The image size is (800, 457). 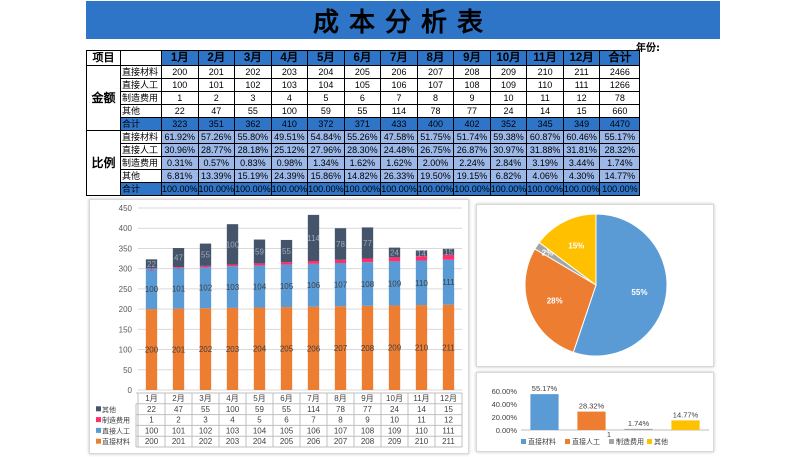 What do you see at coordinates (581, 150) in the screenshot?
I see `ratio-value-cell: 31.81%` at bounding box center [581, 150].